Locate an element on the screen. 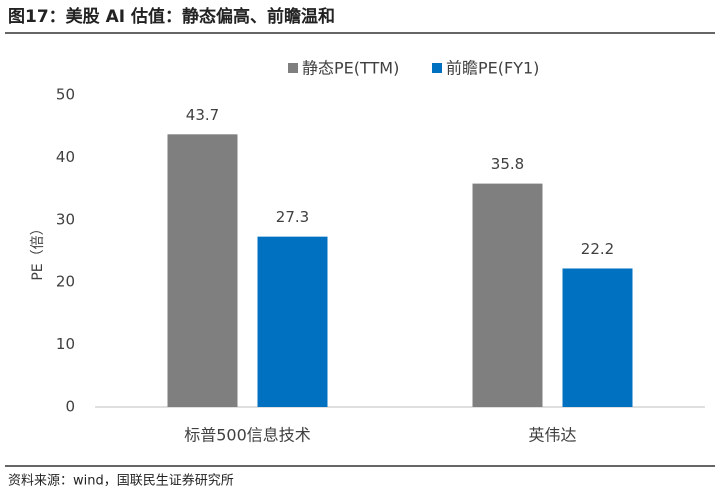 The width and height of the screenshot is (720, 495). y-tick-label: 30 is located at coordinates (65, 219).